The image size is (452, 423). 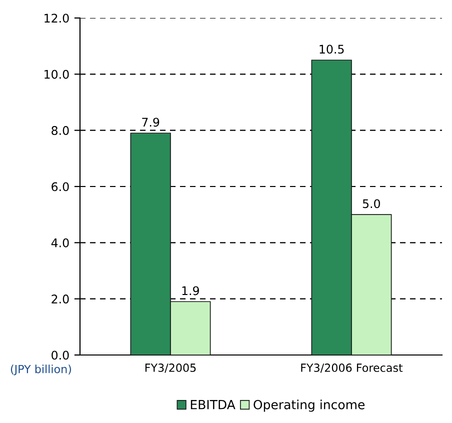 What do you see at coordinates (56, 74) in the screenshot?
I see `y-tick-label: 10.0` at bounding box center [56, 74].